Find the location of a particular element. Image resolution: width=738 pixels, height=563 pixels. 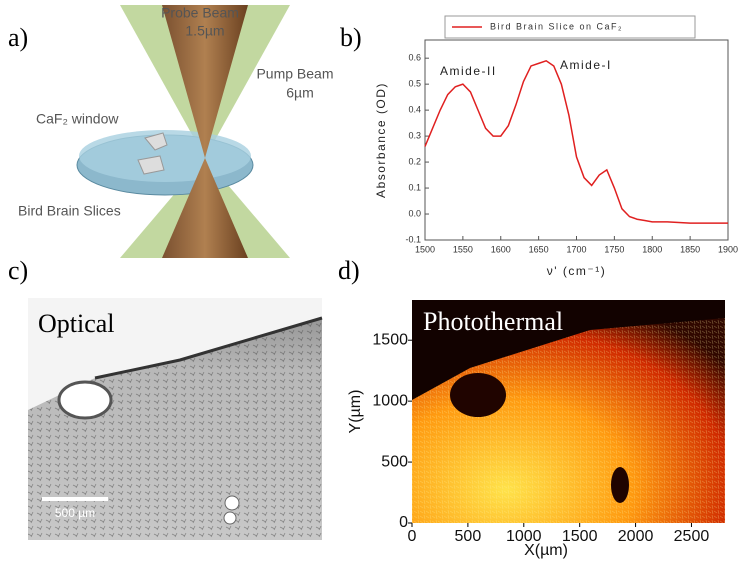

x-tick-label: 1550 is located at coordinates (463, 249).